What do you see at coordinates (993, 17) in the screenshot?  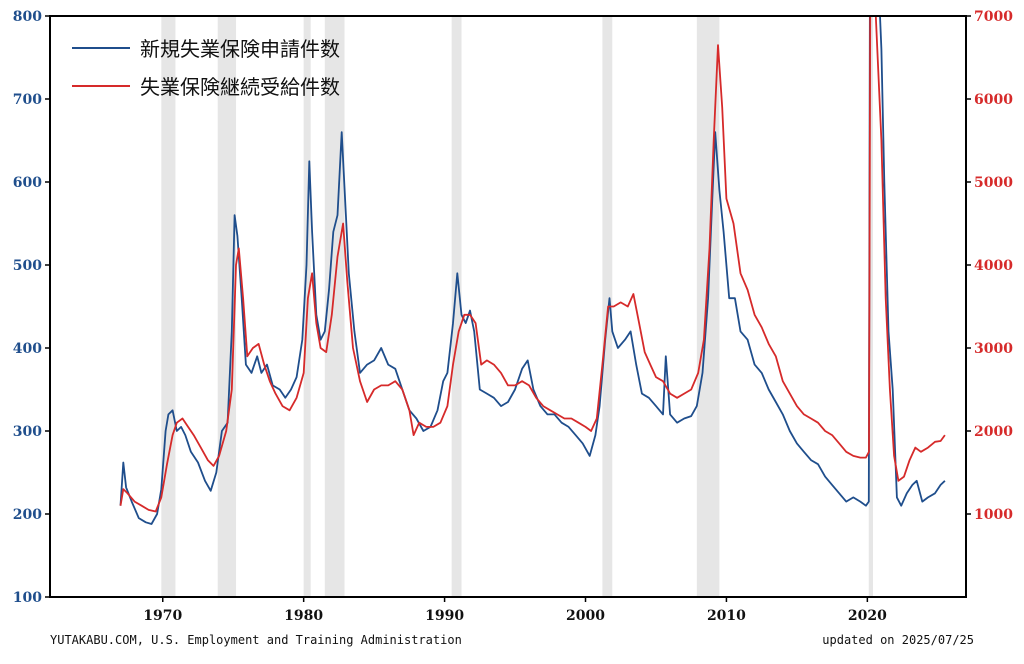 I see `right-tick-label: 7000` at bounding box center [993, 17].